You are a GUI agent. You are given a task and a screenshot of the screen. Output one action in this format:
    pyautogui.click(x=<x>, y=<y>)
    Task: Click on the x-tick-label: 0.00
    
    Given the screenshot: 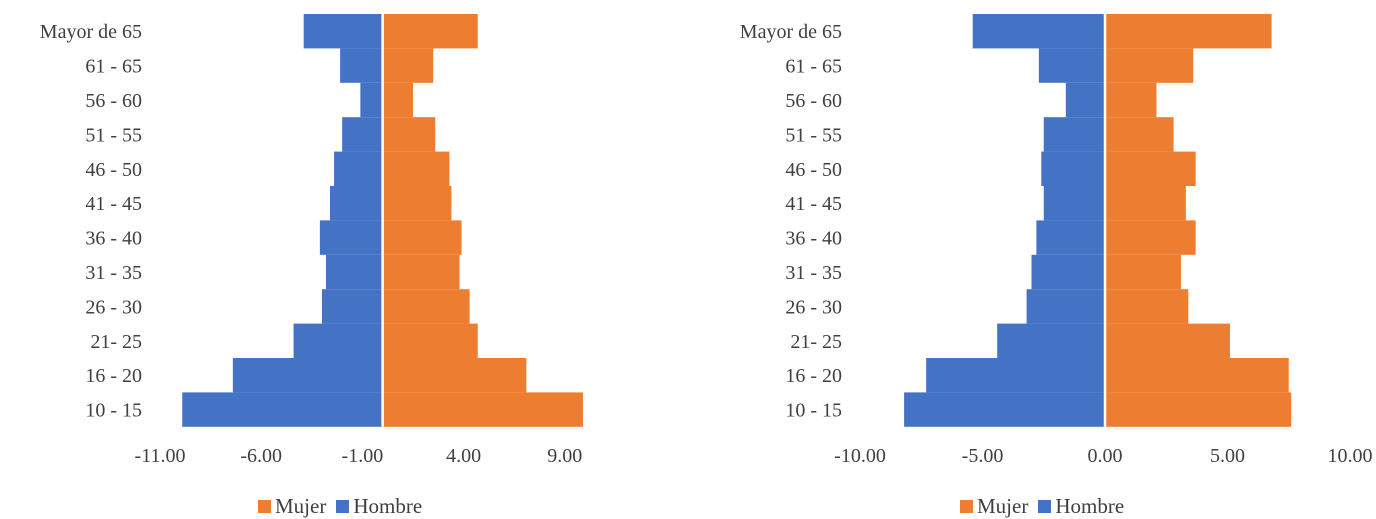 What is the action you would take?
    pyautogui.click(x=1105, y=456)
    